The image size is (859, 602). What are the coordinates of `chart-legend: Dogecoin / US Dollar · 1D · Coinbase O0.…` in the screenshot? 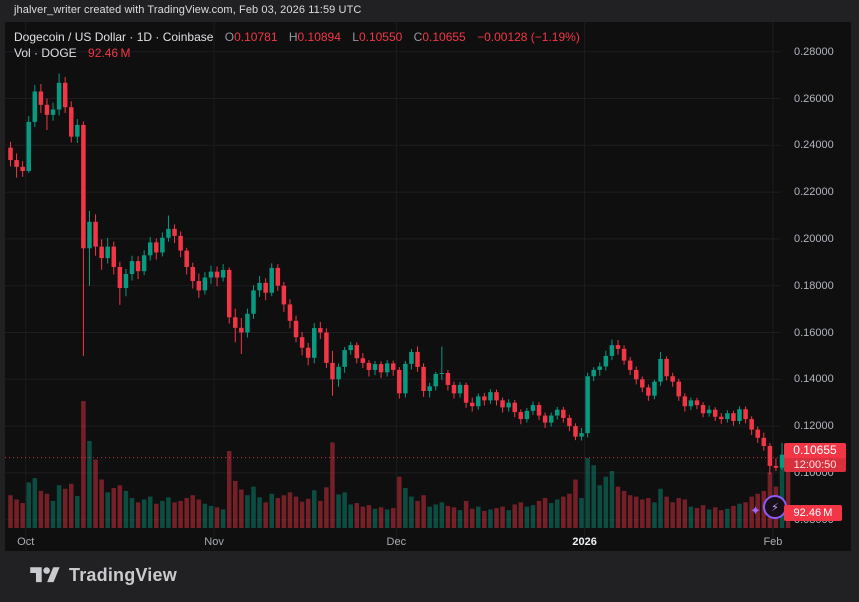 It's located at (297, 45).